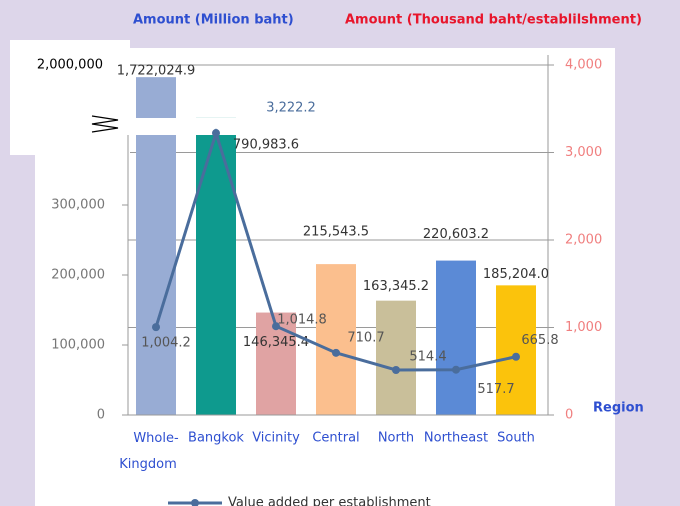 This screenshot has height=506, width=680. I want to click on bar-value-label: 163,345.2, so click(396, 286).